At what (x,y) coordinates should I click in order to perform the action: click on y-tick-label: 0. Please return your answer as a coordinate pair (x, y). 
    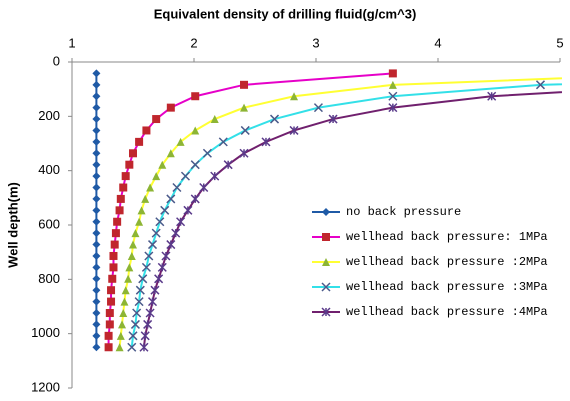
    Looking at the image, I should click on (56, 60).